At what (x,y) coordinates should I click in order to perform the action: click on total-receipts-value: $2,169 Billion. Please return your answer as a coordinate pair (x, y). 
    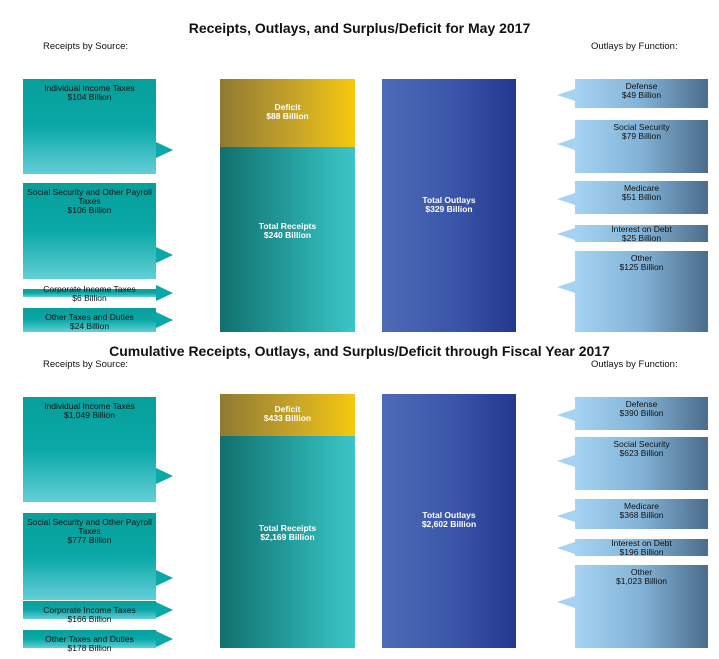
    Looking at the image, I should click on (287, 537).